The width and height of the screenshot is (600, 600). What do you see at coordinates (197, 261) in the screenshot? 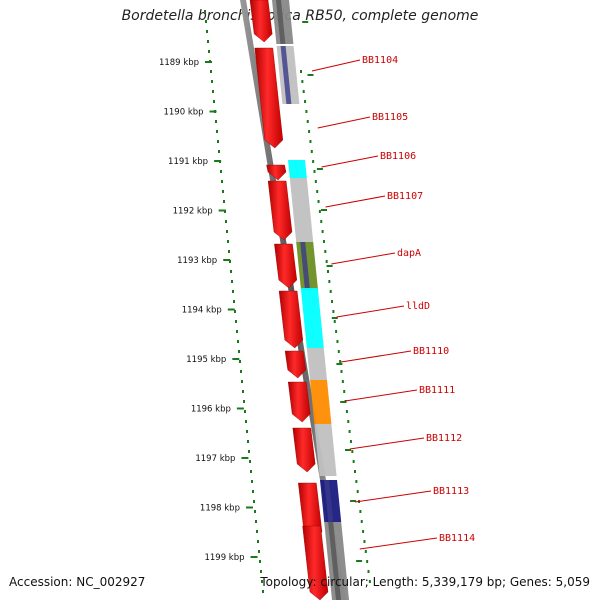
I see `axis-tick-label: 1193 kbp` at bounding box center [197, 261].